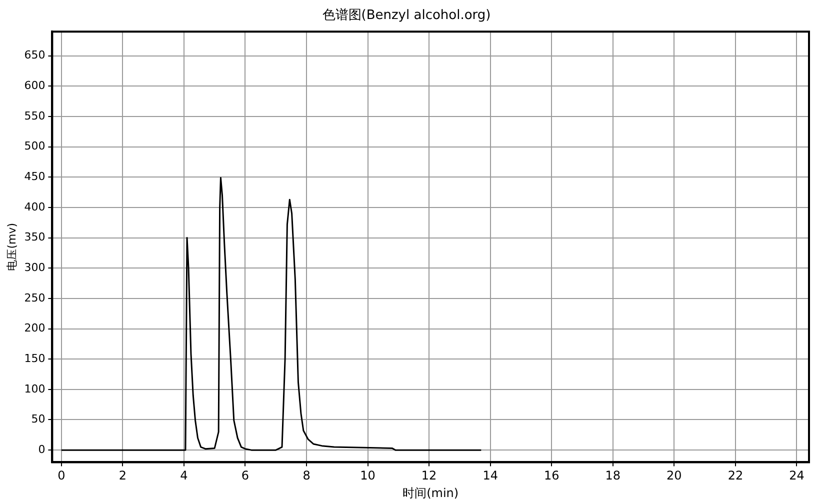  Describe the element at coordinates (42, 449) in the screenshot. I see `y-tick-label: 0` at that location.